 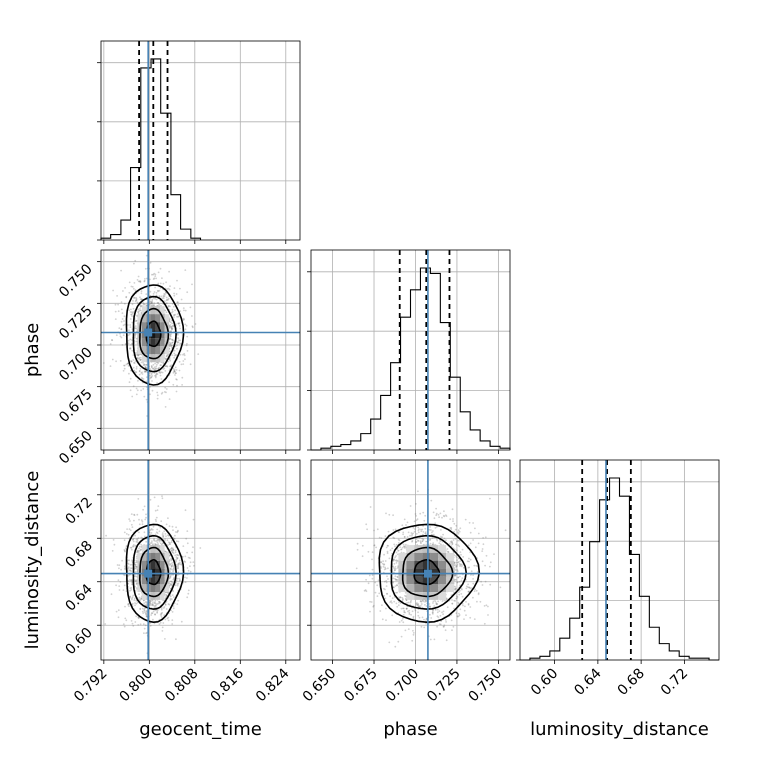 I want to click on contour-lines, so click(x=429, y=573).